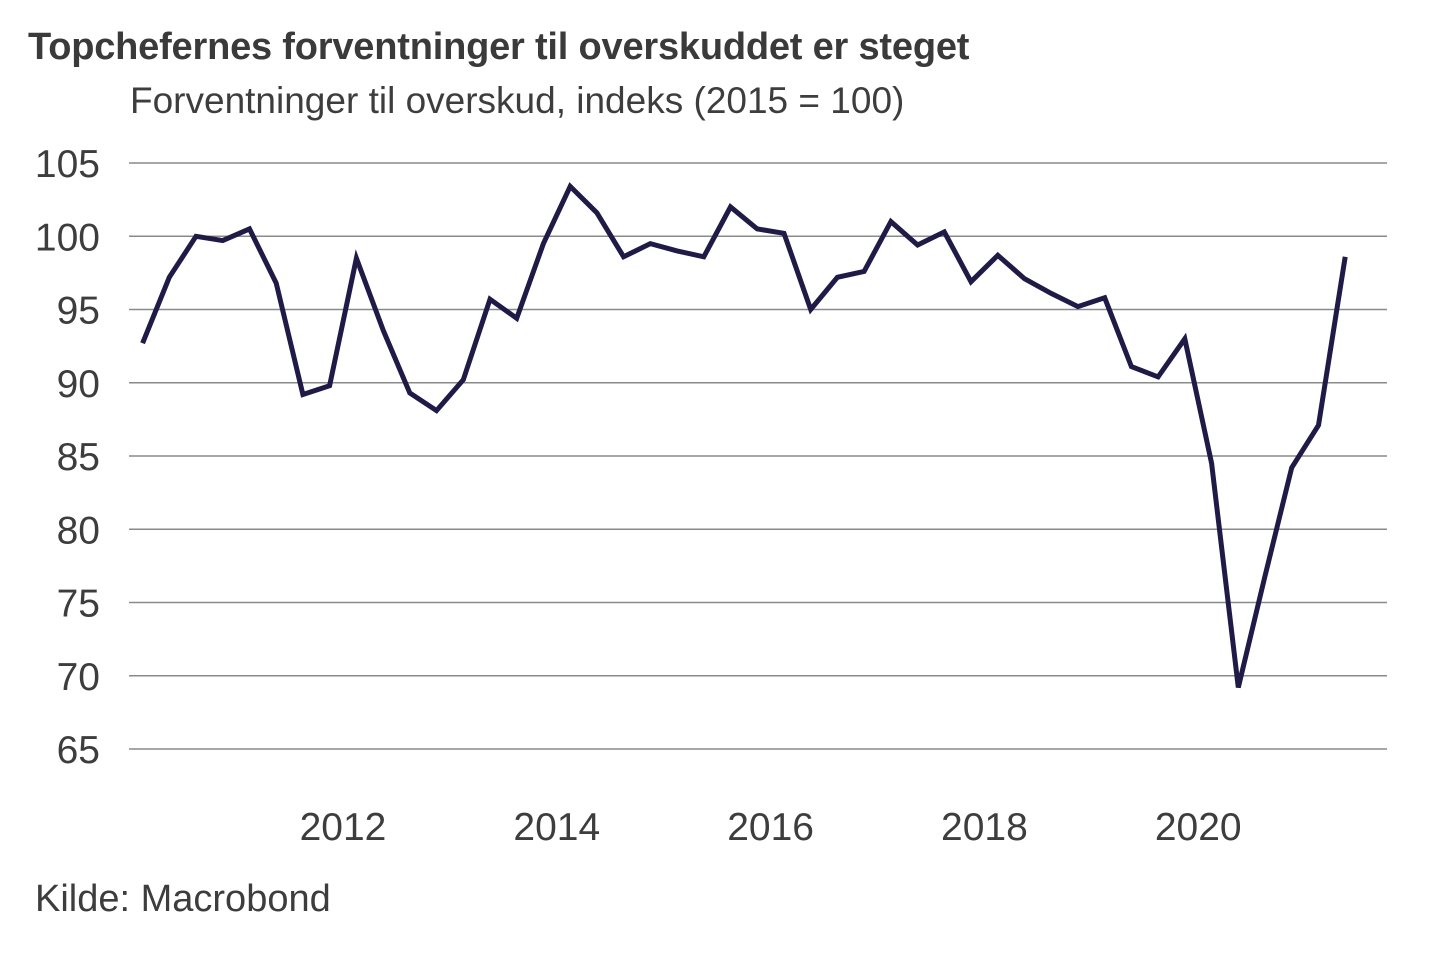 Image resolution: width=1440 pixels, height=960 pixels. I want to click on y-tick-label: 75, so click(78, 604).